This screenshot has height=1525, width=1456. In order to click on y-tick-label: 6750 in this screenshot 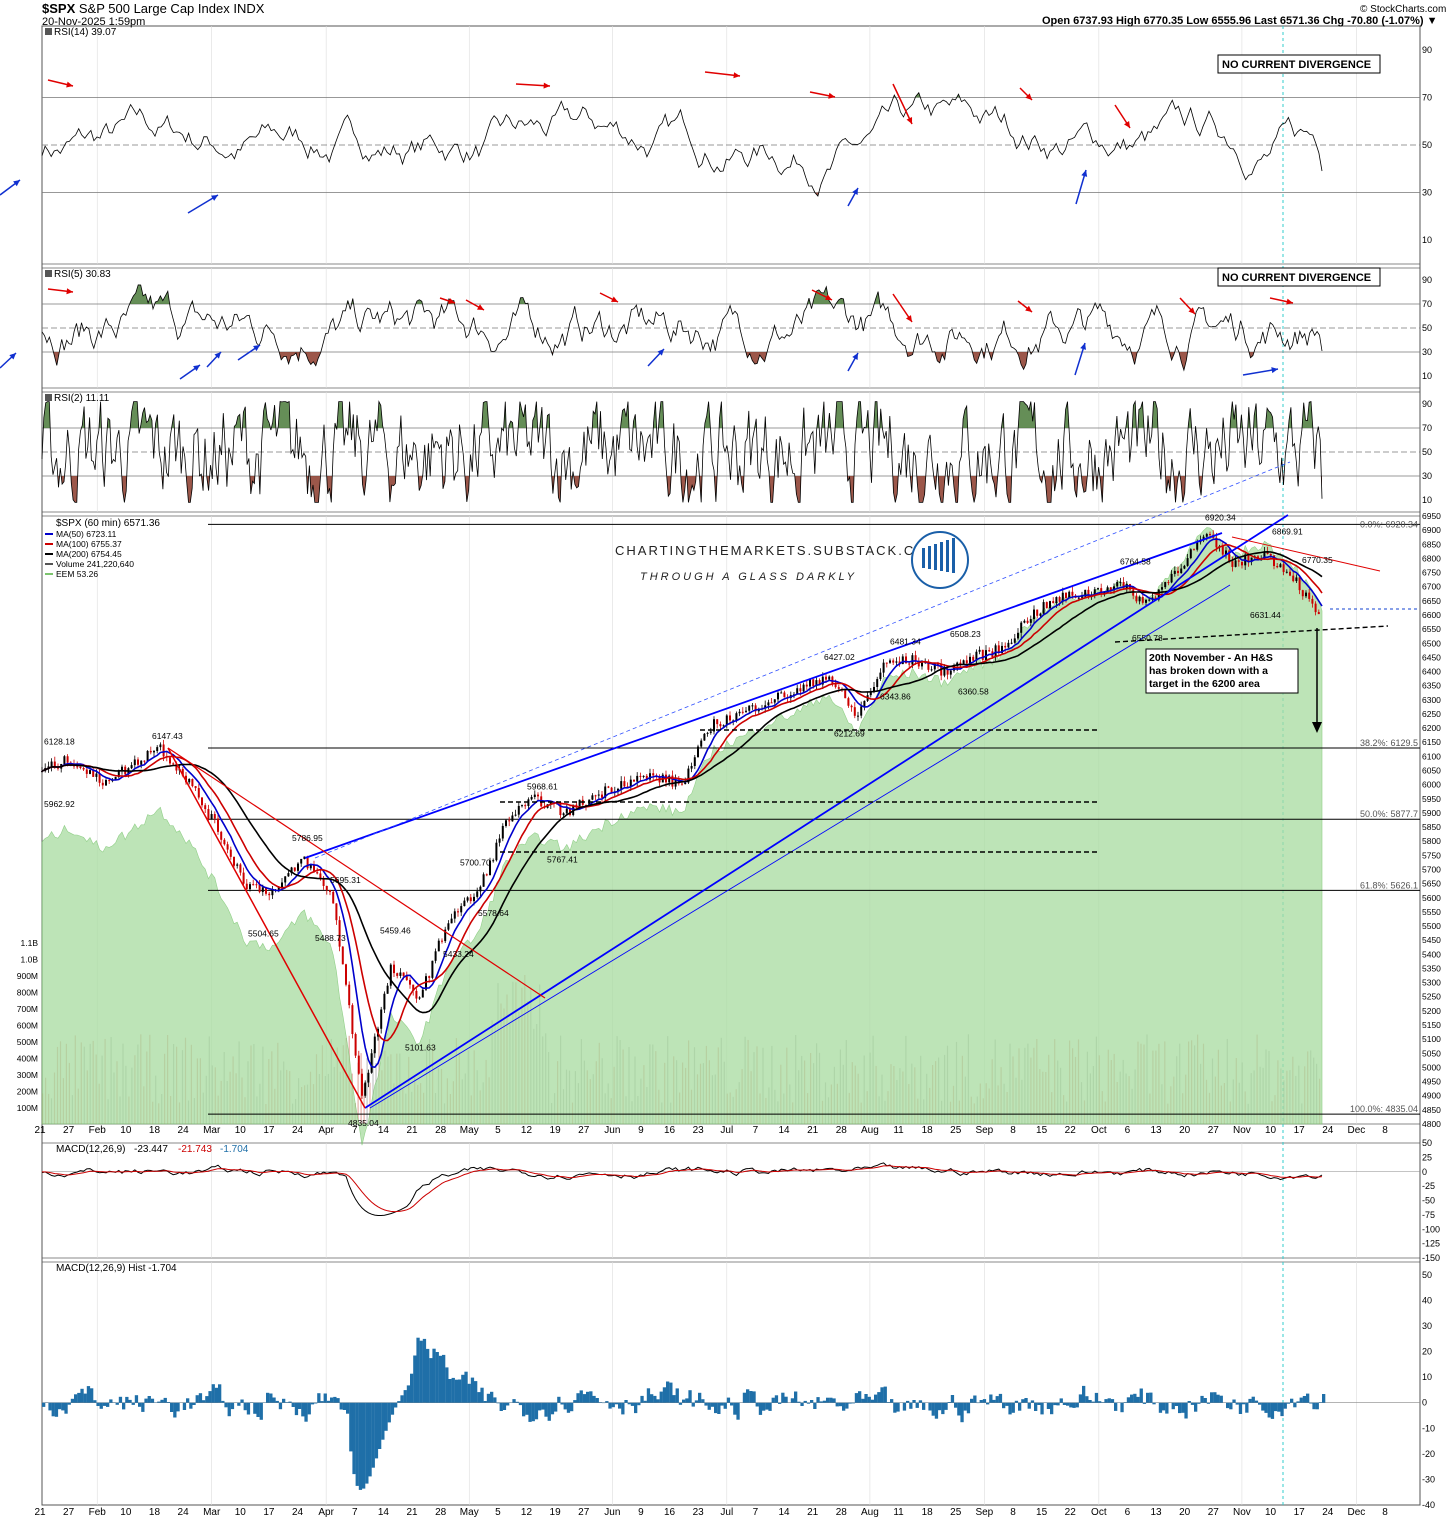, I will do `click(1431, 573)`.